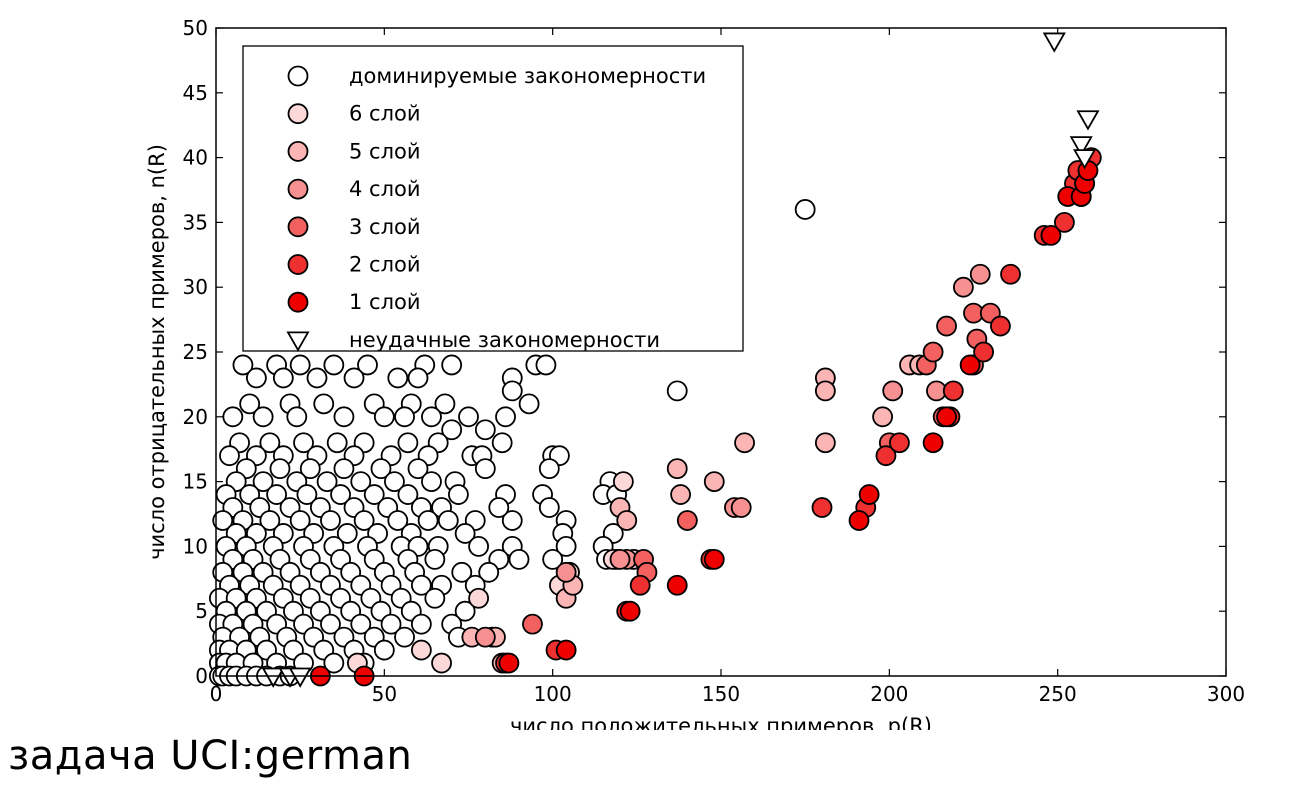 The width and height of the screenshot is (1292, 785). I want to click on task-caption: задача UCI:german, so click(210, 756).